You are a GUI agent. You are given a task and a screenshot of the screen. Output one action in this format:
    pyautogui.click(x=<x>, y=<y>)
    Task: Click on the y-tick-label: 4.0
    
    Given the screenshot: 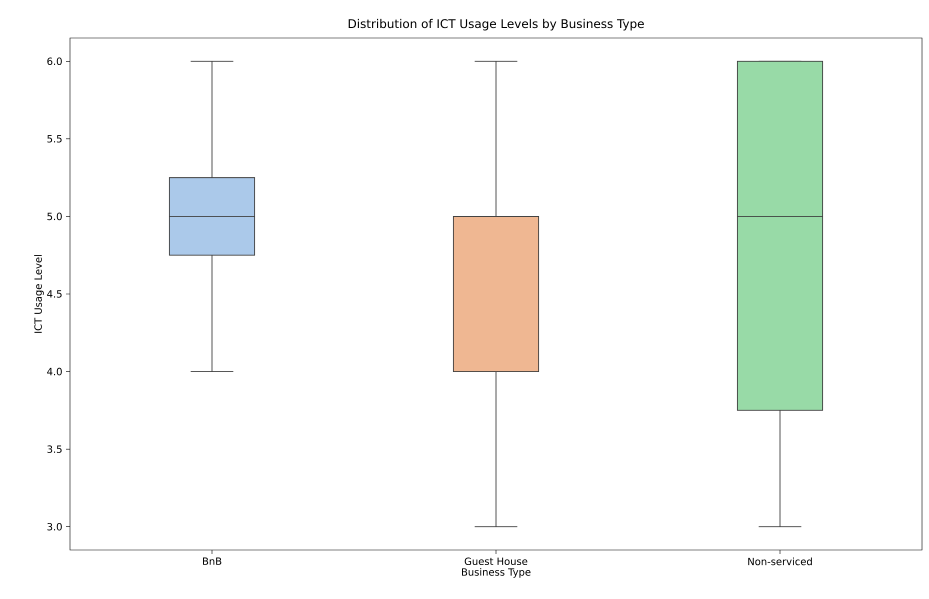 What is the action you would take?
    pyautogui.click(x=54, y=372)
    